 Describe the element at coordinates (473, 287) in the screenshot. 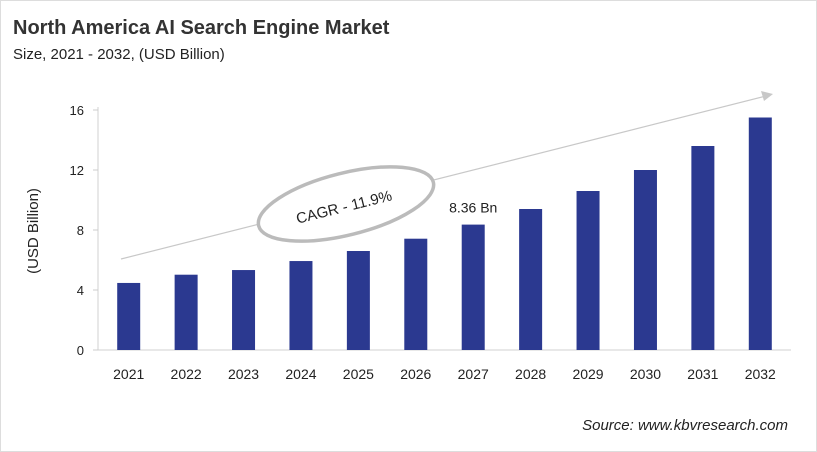

I see `bar-2027` at that location.